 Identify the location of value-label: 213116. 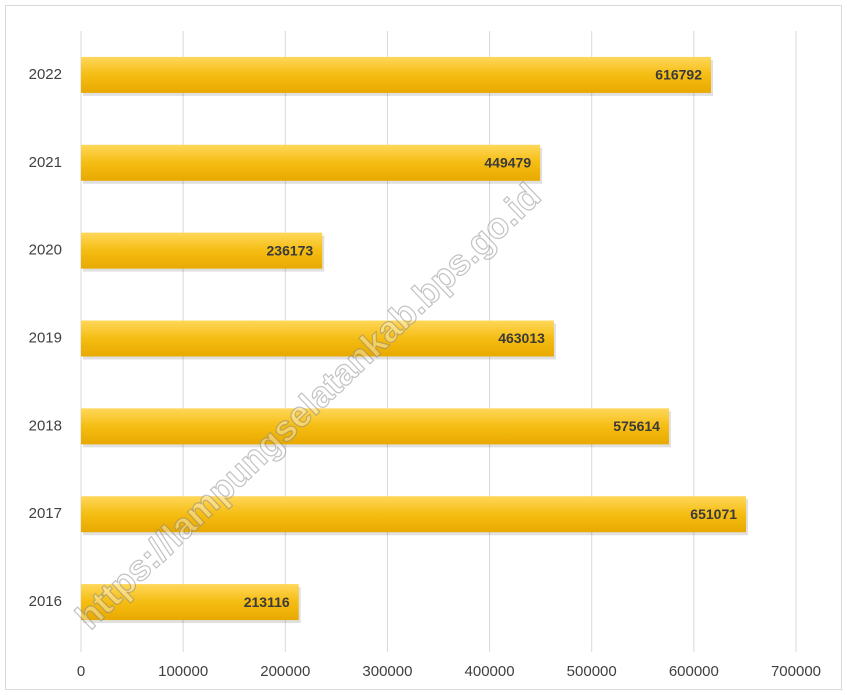
(267, 602).